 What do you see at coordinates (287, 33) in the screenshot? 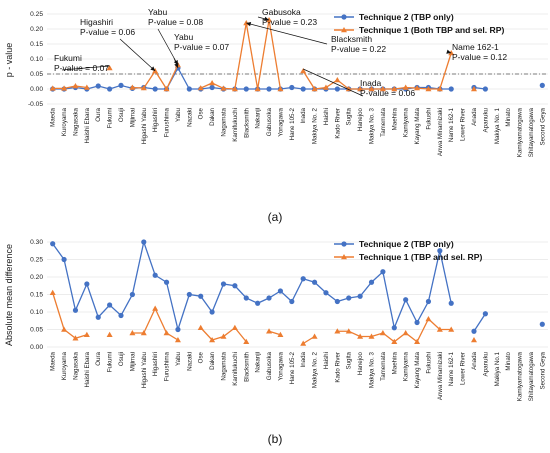
I see `annotation-pointer` at bounding box center [287, 33].